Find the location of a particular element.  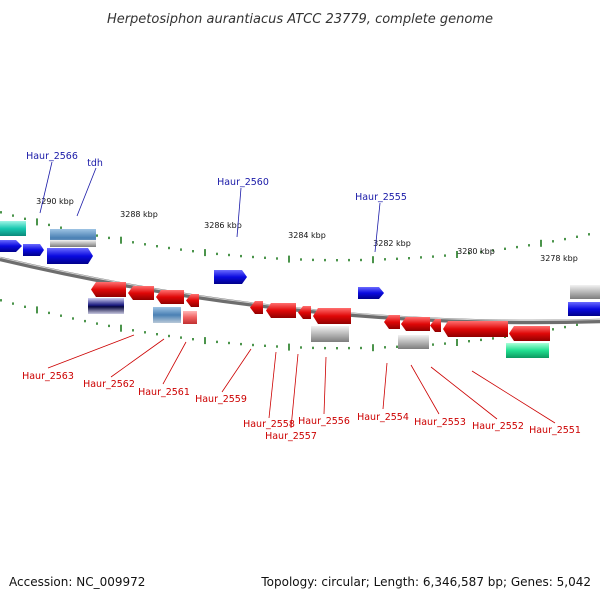

gene-label-forward: tdh is located at coordinates (95, 163).